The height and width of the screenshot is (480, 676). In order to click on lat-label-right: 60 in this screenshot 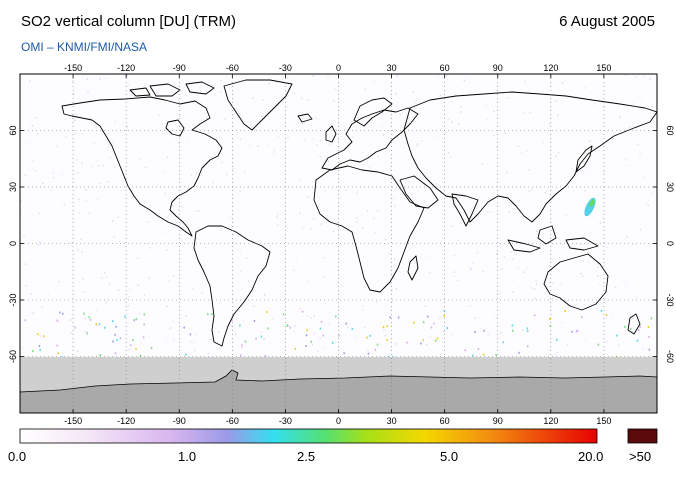, I will do `click(670, 130)`.